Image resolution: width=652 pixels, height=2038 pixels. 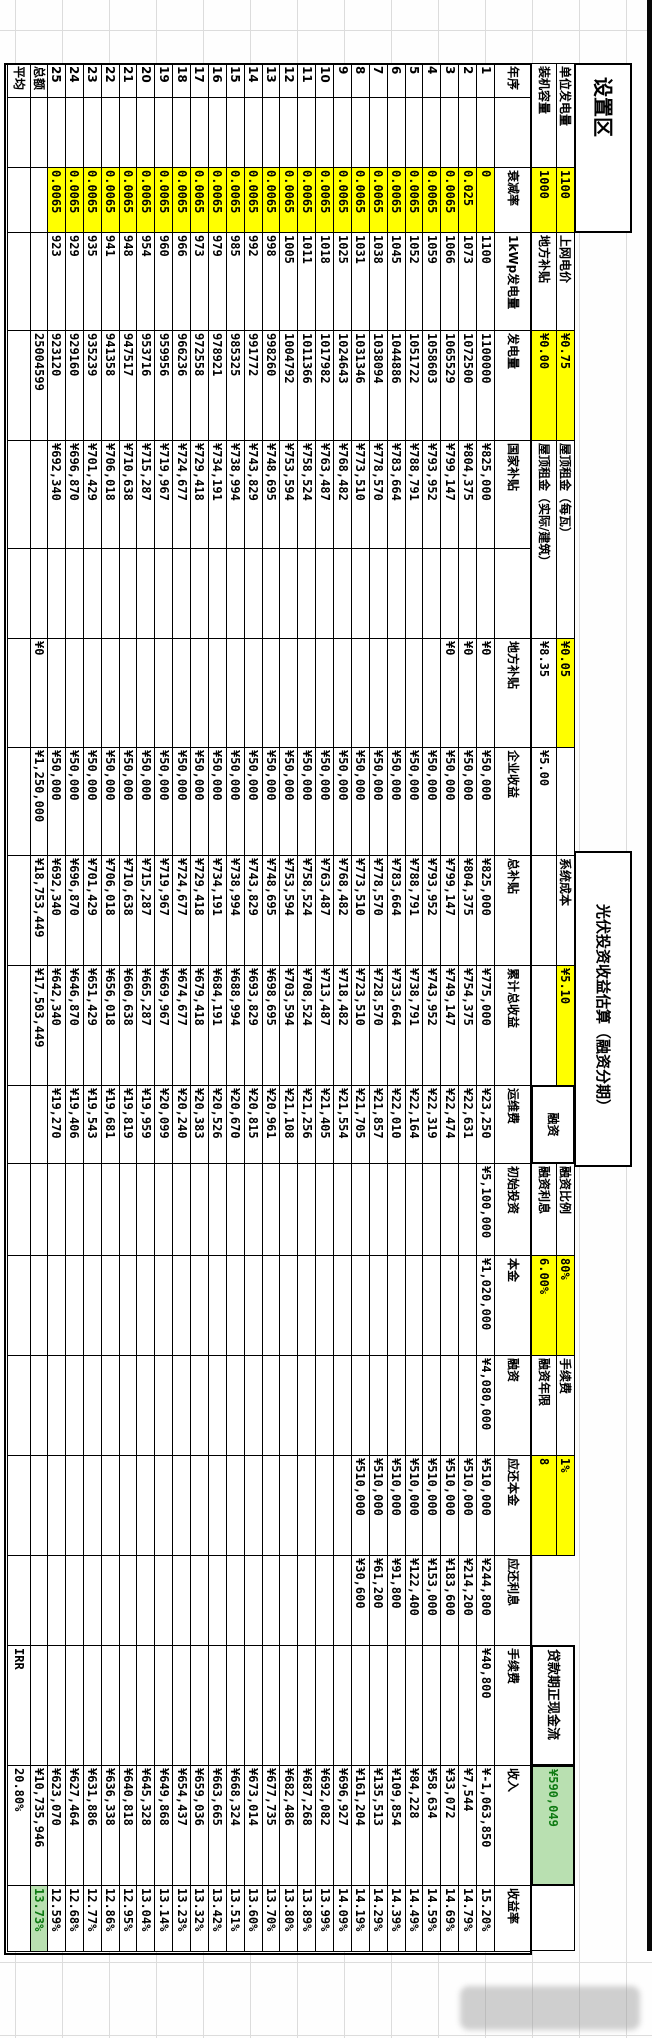 I want to click on cell-5-gen: 1051722, so click(x=414, y=385).